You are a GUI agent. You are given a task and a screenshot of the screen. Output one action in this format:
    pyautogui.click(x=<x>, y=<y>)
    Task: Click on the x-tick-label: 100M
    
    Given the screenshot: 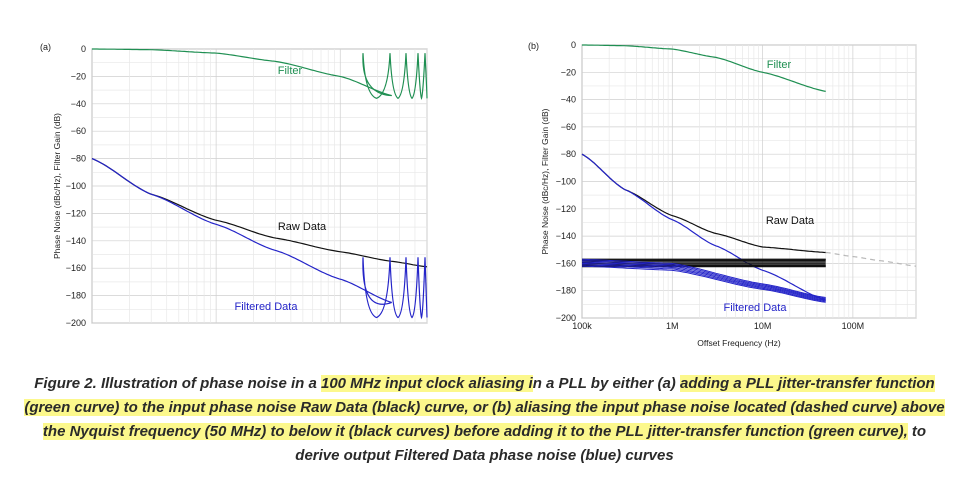 What is the action you would take?
    pyautogui.click(x=853, y=326)
    